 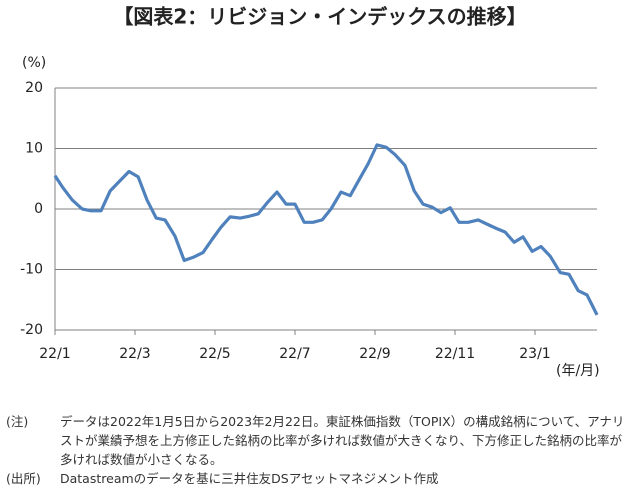 I want to click on note-label: (注), so click(x=17, y=421).